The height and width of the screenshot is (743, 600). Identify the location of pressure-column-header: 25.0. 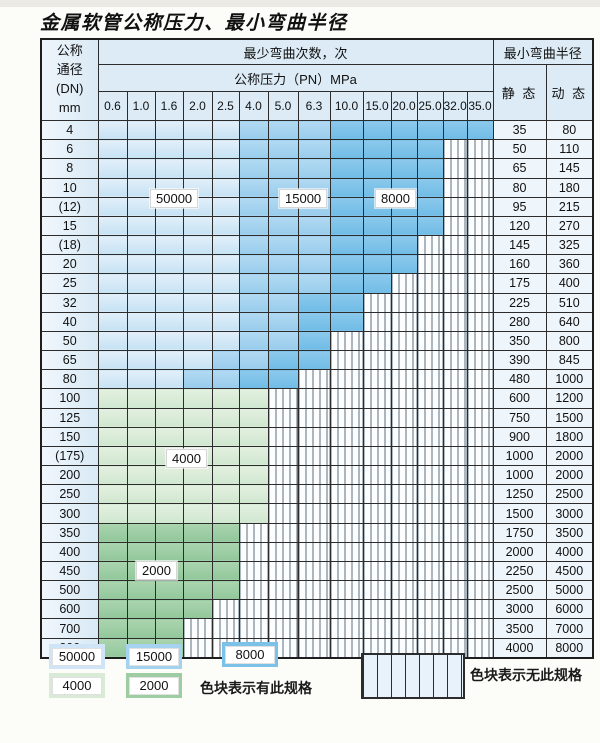
(430, 106).